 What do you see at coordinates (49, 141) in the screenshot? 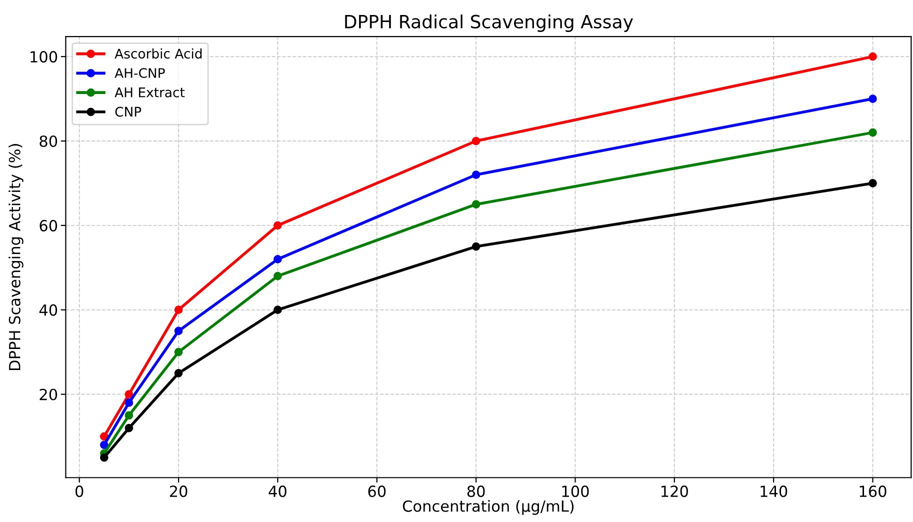
I see `y-tick-label: 80` at bounding box center [49, 141].